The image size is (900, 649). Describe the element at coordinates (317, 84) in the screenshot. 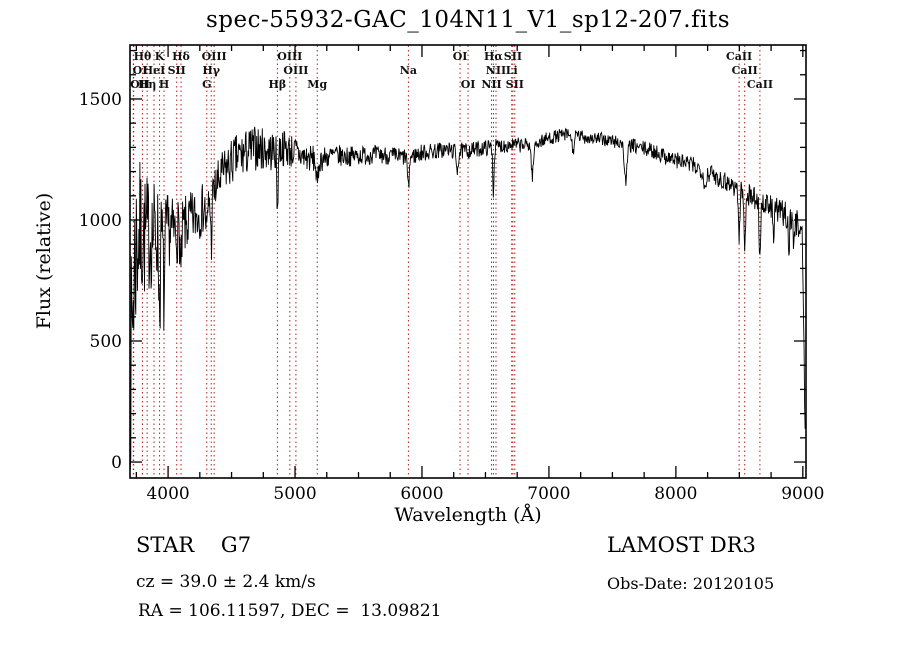

I see `svg-text: Mg` at that location.